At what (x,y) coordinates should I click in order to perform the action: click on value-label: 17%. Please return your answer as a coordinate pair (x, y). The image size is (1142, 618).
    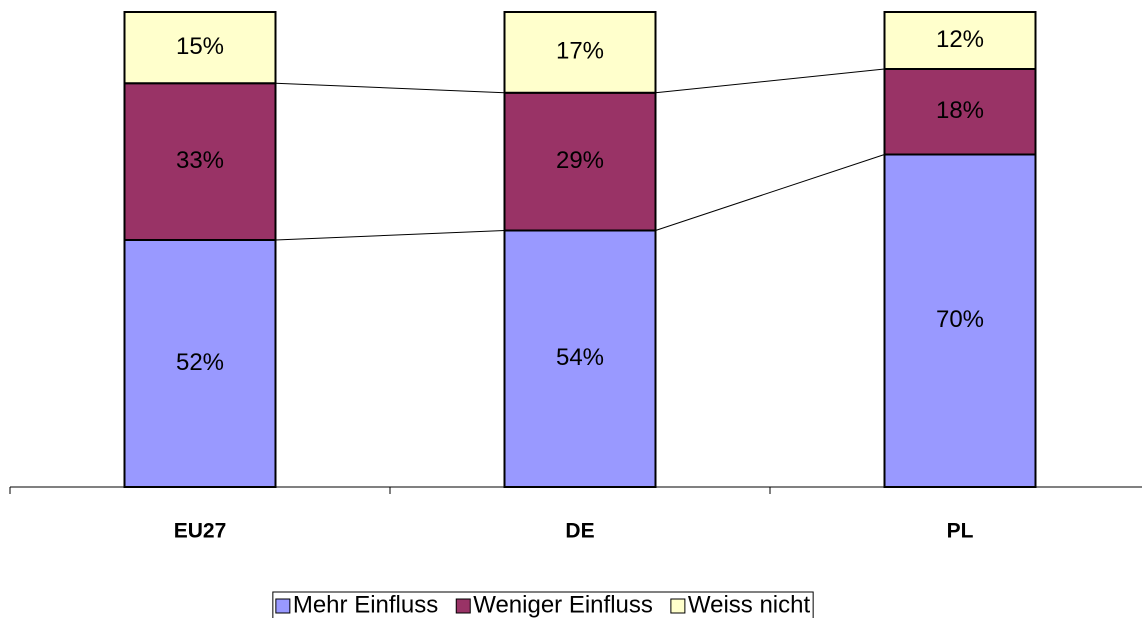
    Looking at the image, I should click on (580, 51).